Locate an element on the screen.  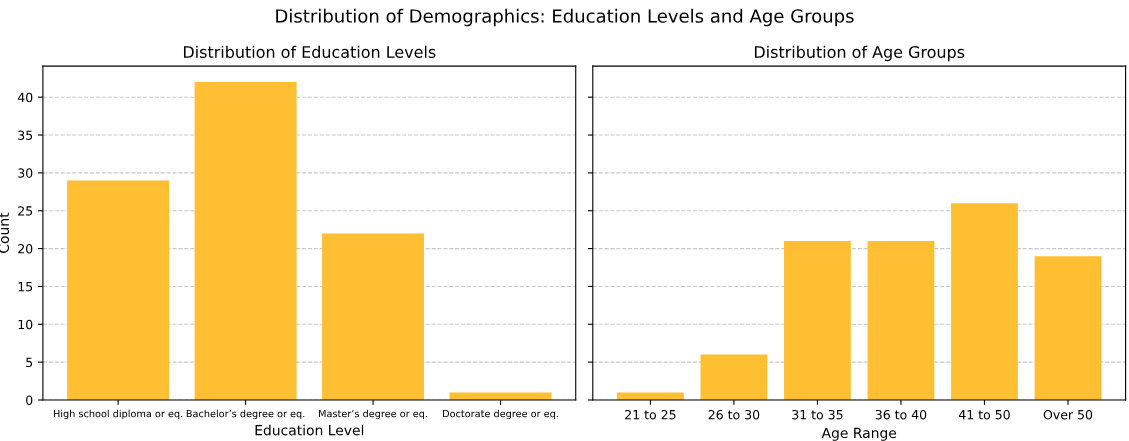
y-tick-label: 40 is located at coordinates (25, 97).